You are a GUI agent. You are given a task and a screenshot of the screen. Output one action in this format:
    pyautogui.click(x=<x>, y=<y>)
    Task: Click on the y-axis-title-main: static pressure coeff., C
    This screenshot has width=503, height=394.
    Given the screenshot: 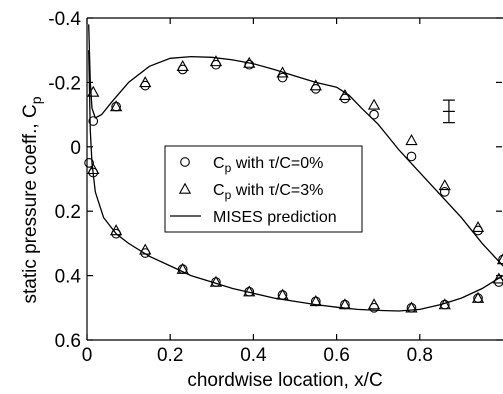 What is the action you would take?
    pyautogui.click(x=30, y=203)
    